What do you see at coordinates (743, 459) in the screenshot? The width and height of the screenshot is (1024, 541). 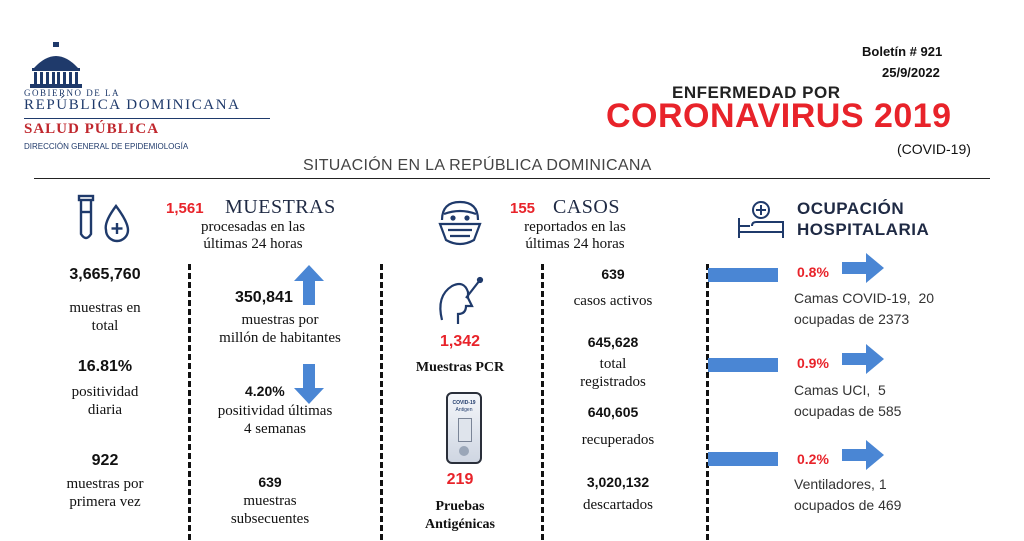 I see `ventiladores-bar` at bounding box center [743, 459].